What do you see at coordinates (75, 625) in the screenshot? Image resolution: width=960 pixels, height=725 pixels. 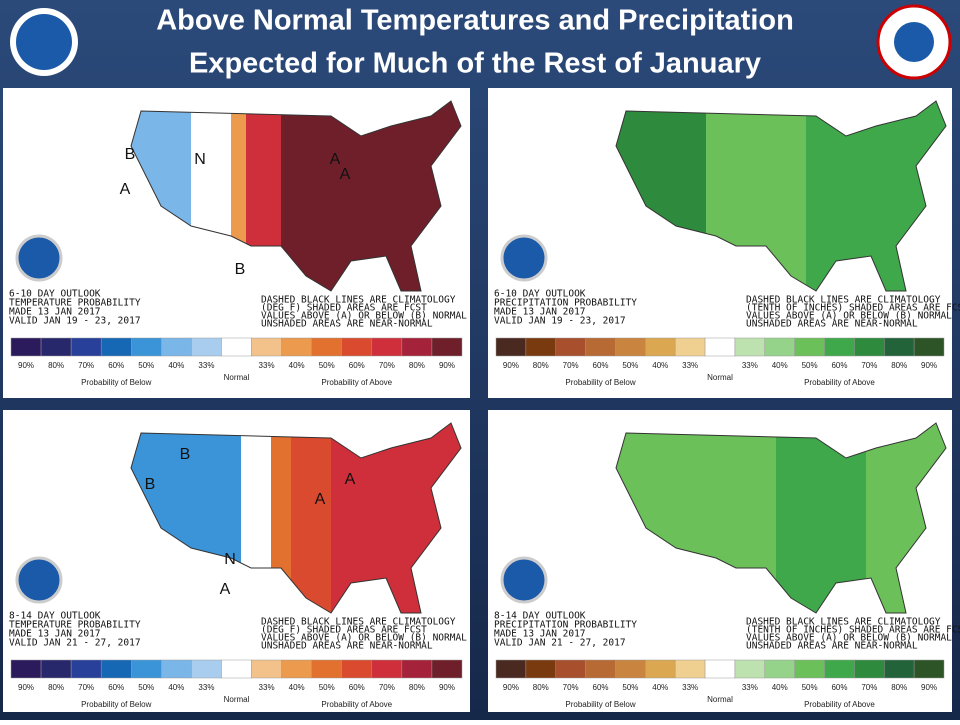 I see `outlook-text: TEMPERATURE PROBABILITY` at bounding box center [75, 625].